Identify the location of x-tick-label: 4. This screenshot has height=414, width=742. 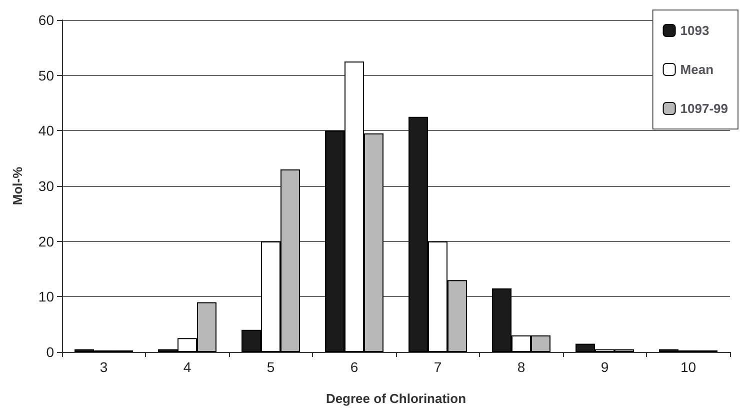
(187, 367).